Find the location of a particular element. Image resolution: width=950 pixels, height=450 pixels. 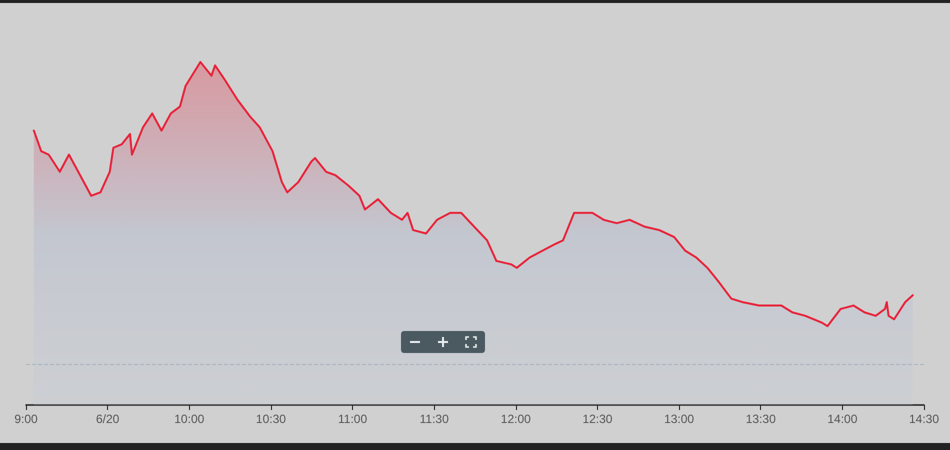

x-tick-label: 14:00 is located at coordinates (842, 419).